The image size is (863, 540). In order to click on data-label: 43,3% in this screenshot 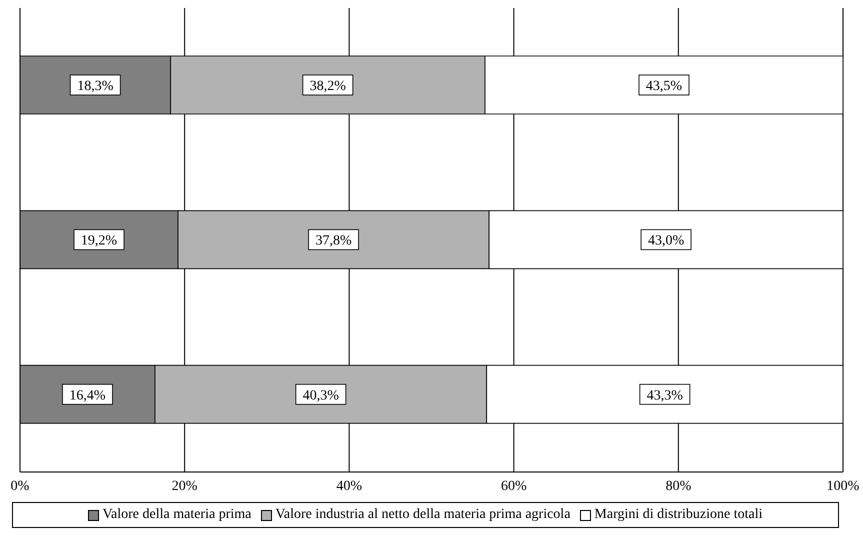, I will do `click(665, 396)`.